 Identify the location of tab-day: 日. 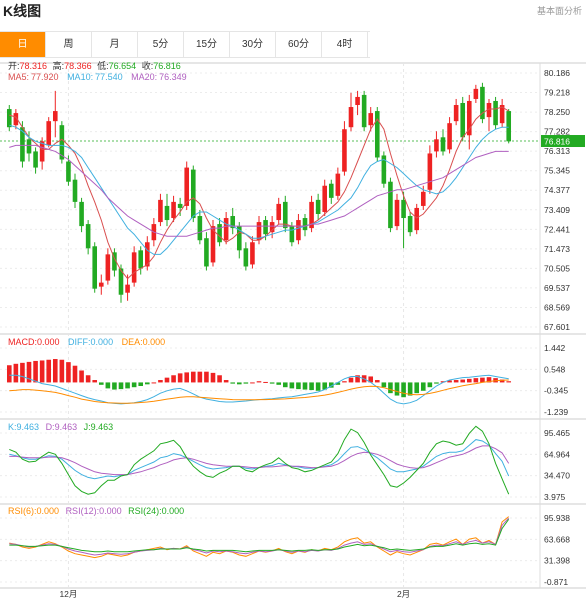
(23, 44).